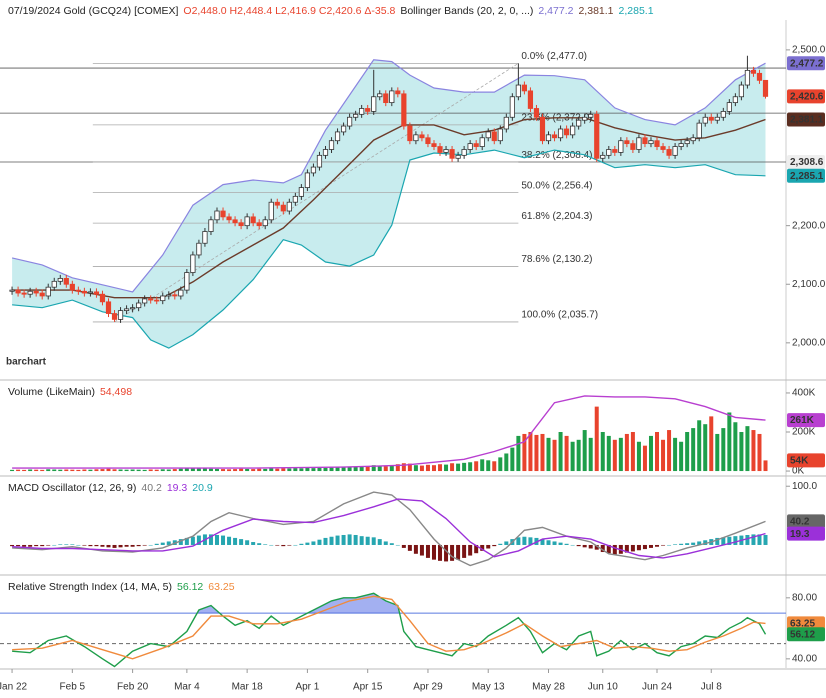  What do you see at coordinates (389, 603) in the screenshot?
I see `overbought-fill` at bounding box center [389, 603].